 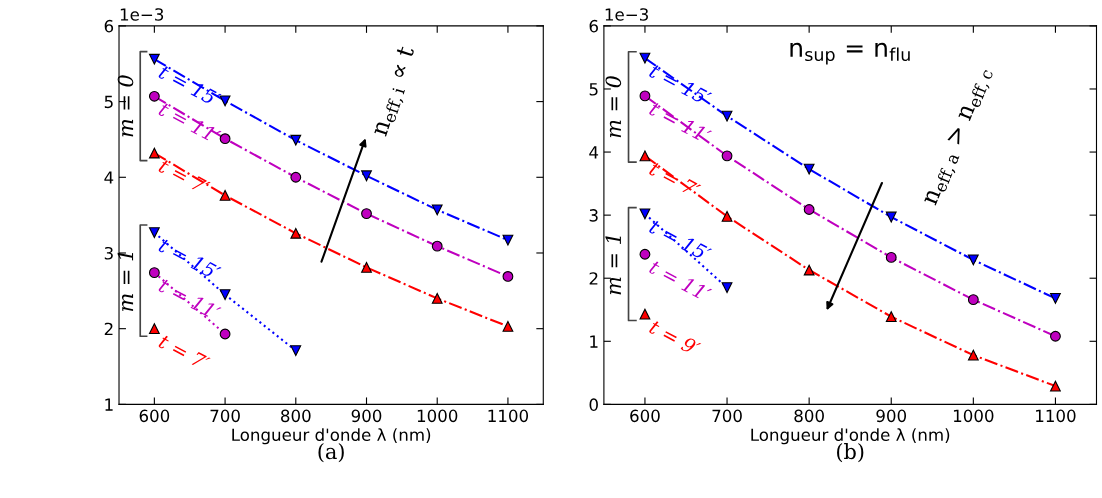 What do you see at coordinates (959, 137) in the screenshot?
I see `annotation: n$_{eff,a}$ > n$_{eff,c}$` at bounding box center [959, 137].